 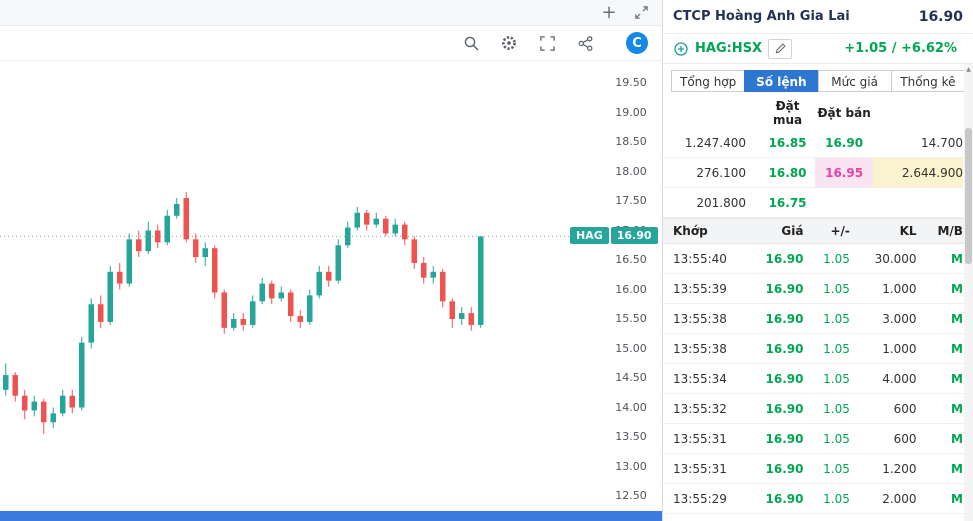 I want to click on sell-volume: 14.700, so click(x=941, y=142).